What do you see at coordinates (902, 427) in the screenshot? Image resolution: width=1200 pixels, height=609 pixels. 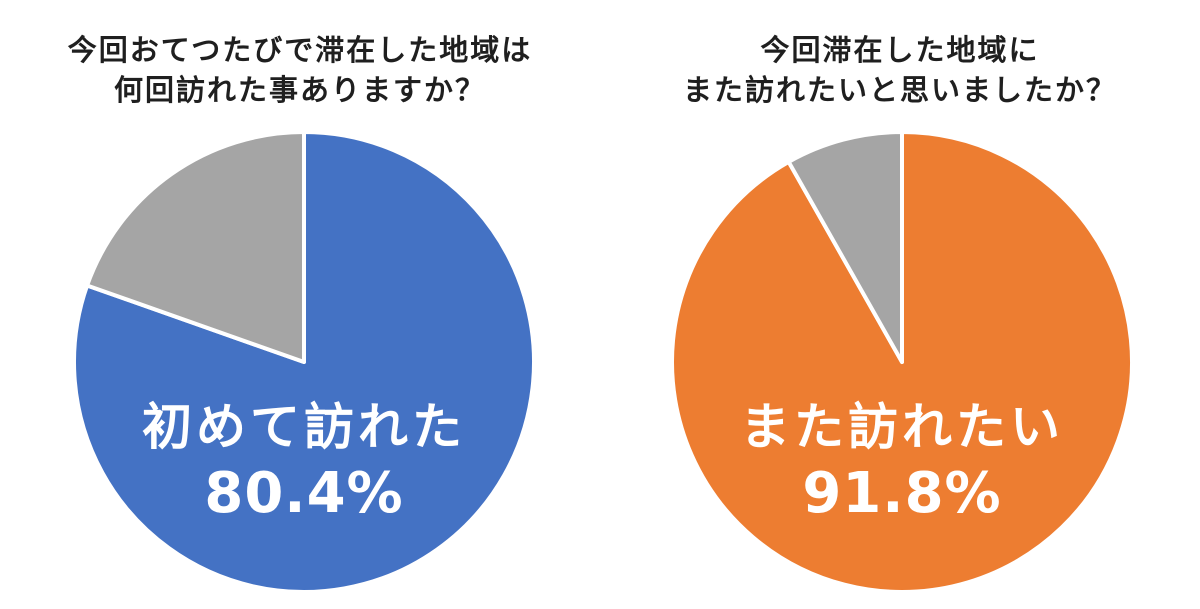 I see `slice-label: また訪れたい` at bounding box center [902, 427].